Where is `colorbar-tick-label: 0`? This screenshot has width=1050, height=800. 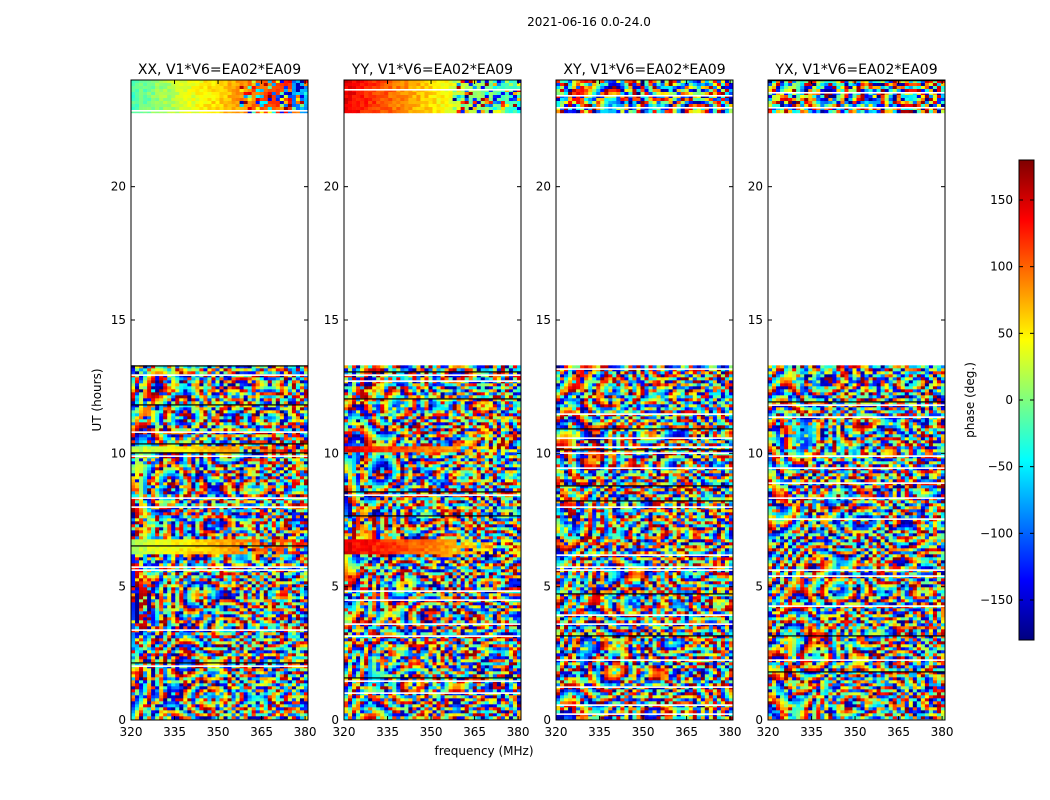
colorbar-tick-label: 0 is located at coordinates (1009, 400).